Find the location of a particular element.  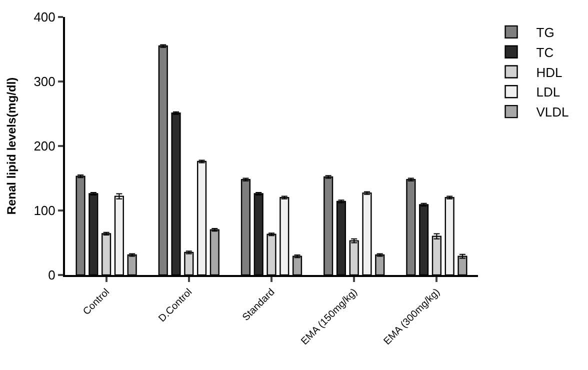

y-tick-label: 100 is located at coordinates (45, 210).